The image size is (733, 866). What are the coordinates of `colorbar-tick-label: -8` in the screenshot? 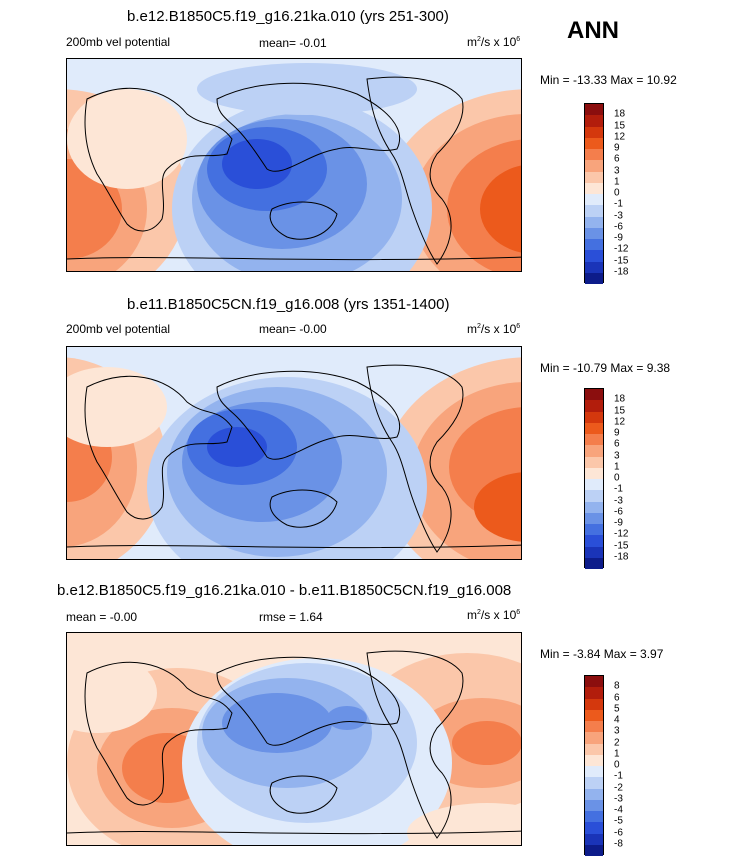 It's located at (618, 844).